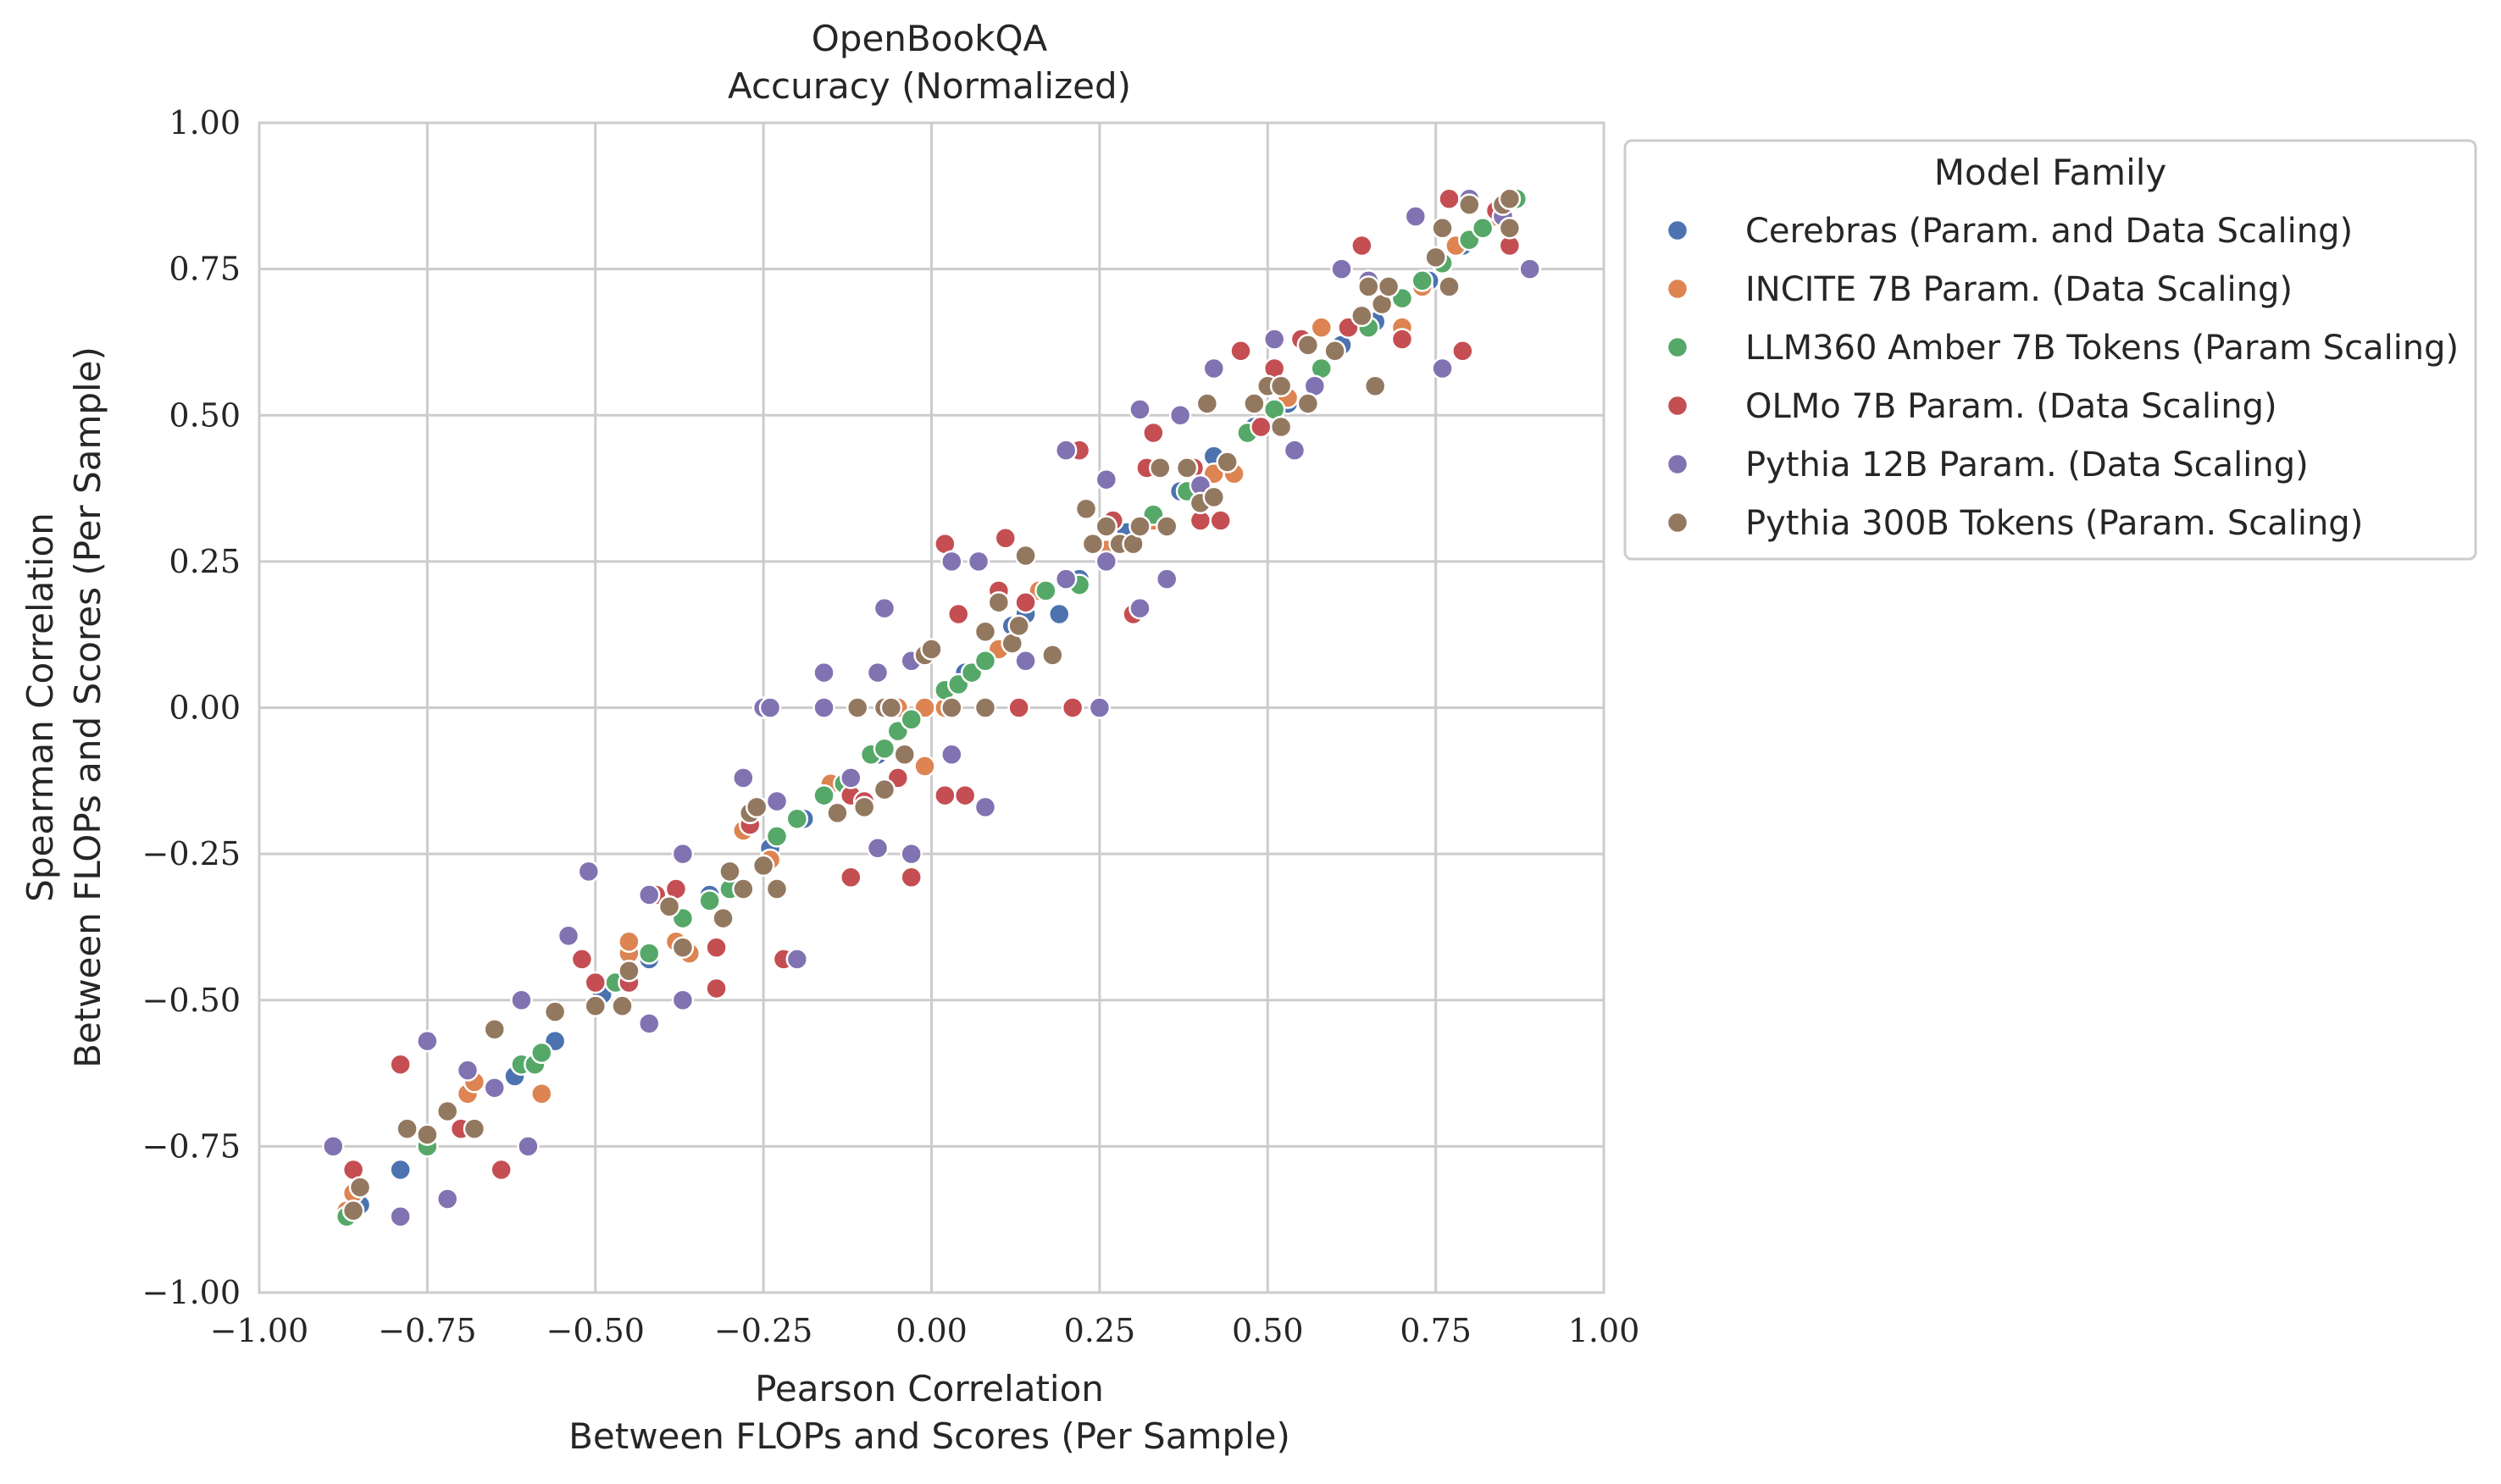 The image size is (2501, 1484). I want to click on chart-title: OpenBookQA, so click(930, 38).